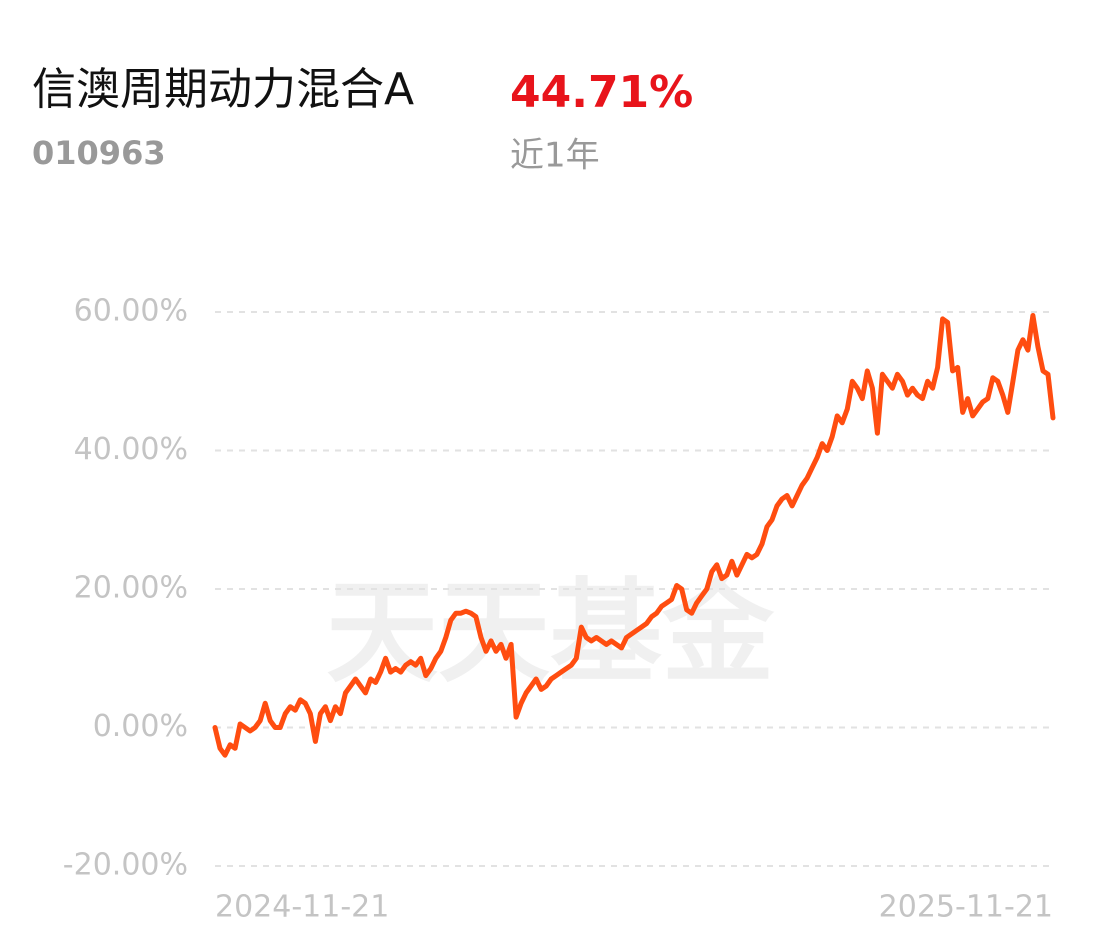 This screenshot has width=1102, height=951. What do you see at coordinates (125, 865) in the screenshot?
I see `y-tick-label: -20.00%` at bounding box center [125, 865].